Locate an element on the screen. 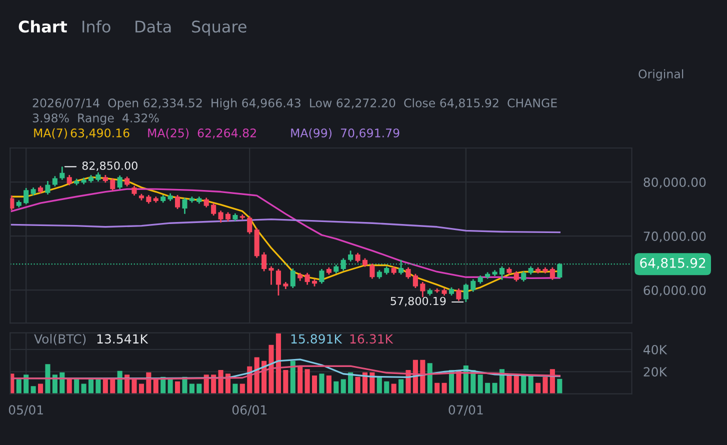 The width and height of the screenshot is (727, 445). annotation: 15.891K is located at coordinates (316, 339).